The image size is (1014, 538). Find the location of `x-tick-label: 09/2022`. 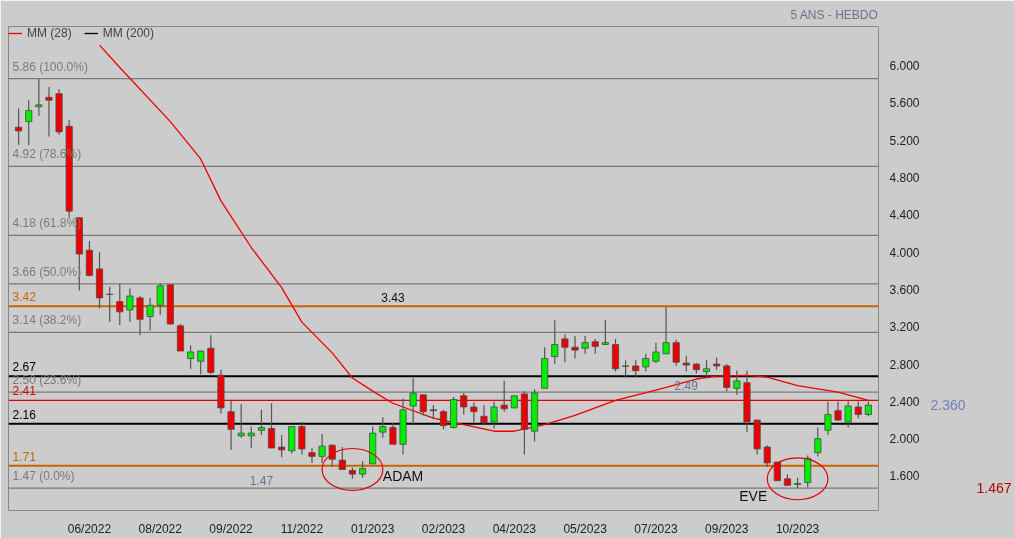

x-tick-label: 09/2022 is located at coordinates (231, 528).